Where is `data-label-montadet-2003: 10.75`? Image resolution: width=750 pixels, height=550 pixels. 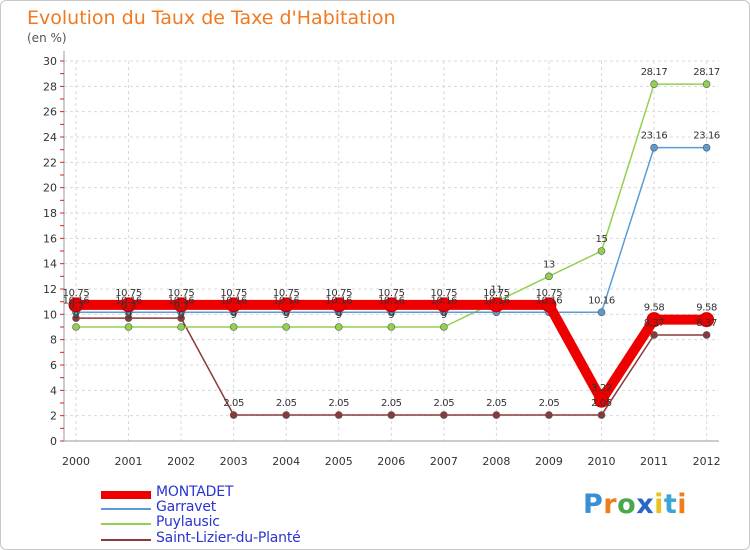
data-label-montadet-2003: 10.75 is located at coordinates (233, 293).